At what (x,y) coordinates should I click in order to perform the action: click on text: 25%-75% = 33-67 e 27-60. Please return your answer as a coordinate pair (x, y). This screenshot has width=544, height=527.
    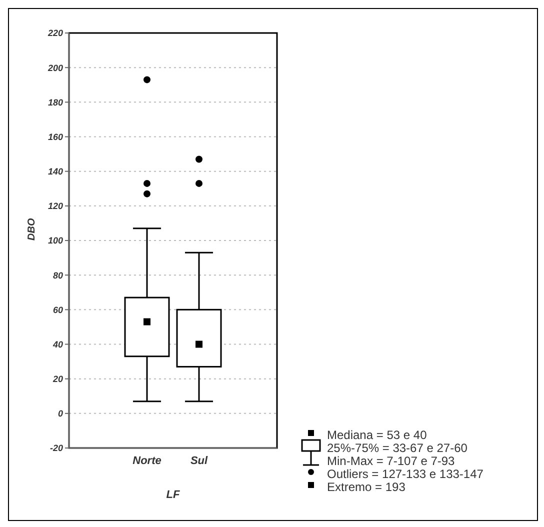
    Looking at the image, I should click on (397, 448).